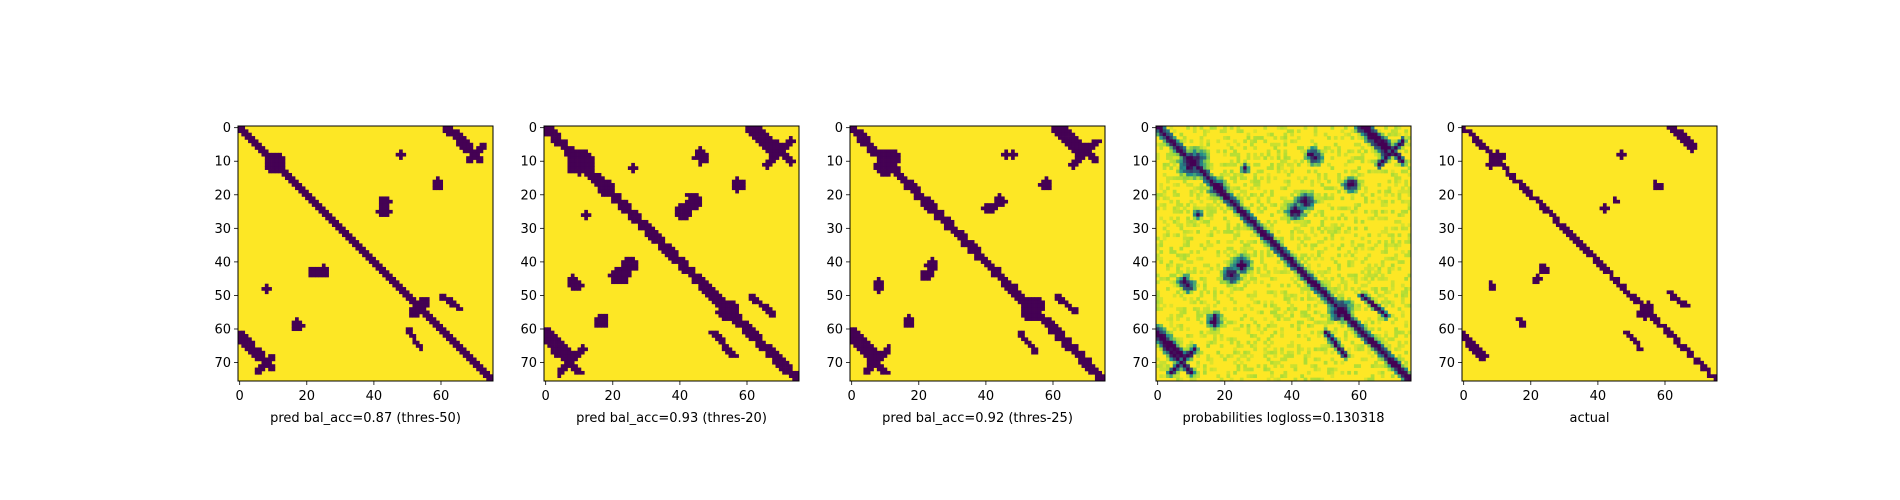  Describe the element at coordinates (528, 363) in the screenshot. I see `y-tick-label: 70` at that location.